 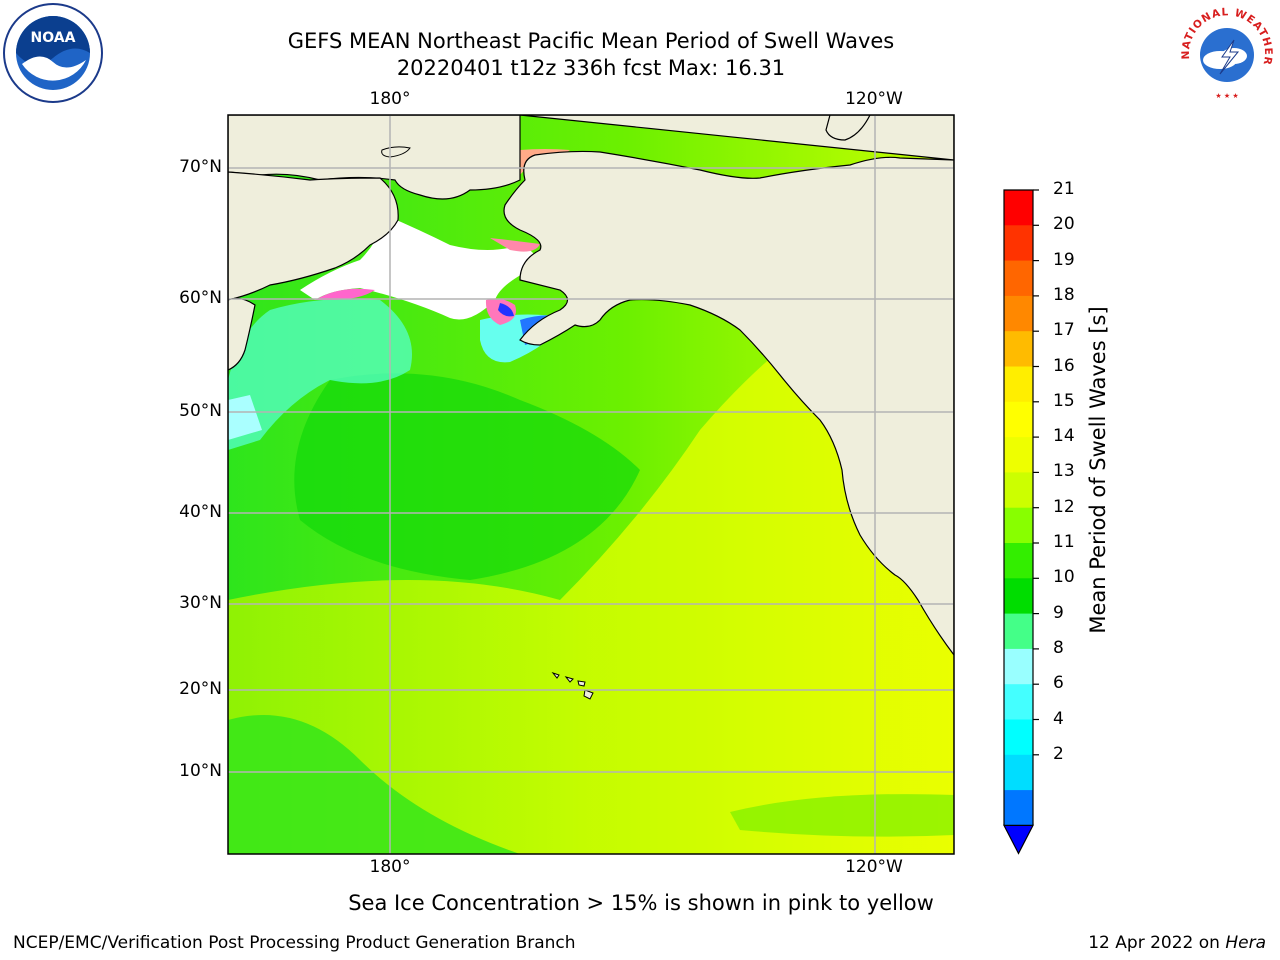 I want to click on ocean-field-core, so click(x=467, y=476).